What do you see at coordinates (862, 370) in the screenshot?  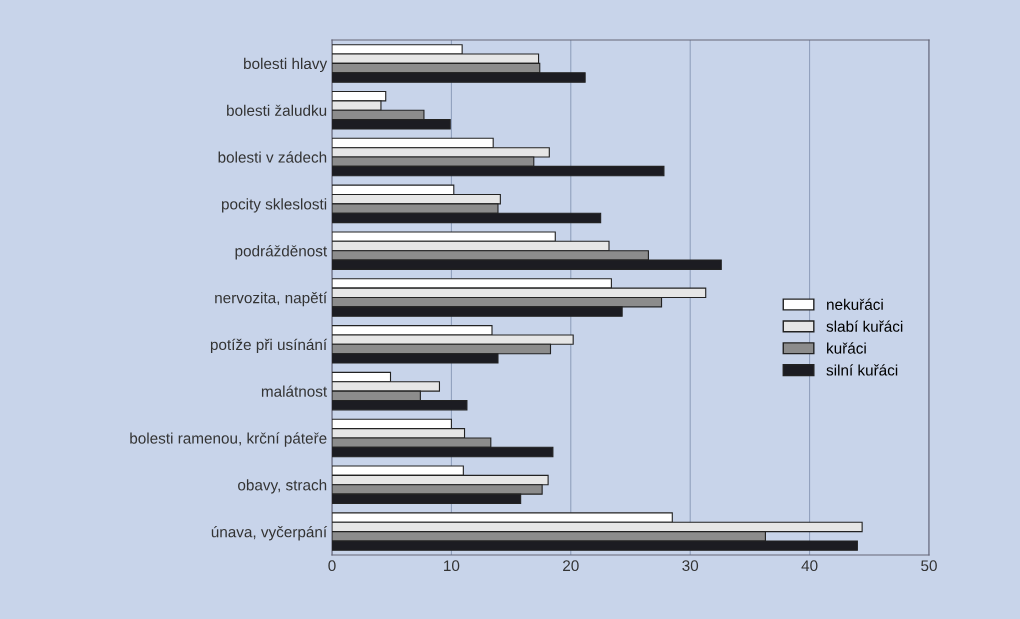 I see `legend-label: silní kuřáci` at bounding box center [862, 370].